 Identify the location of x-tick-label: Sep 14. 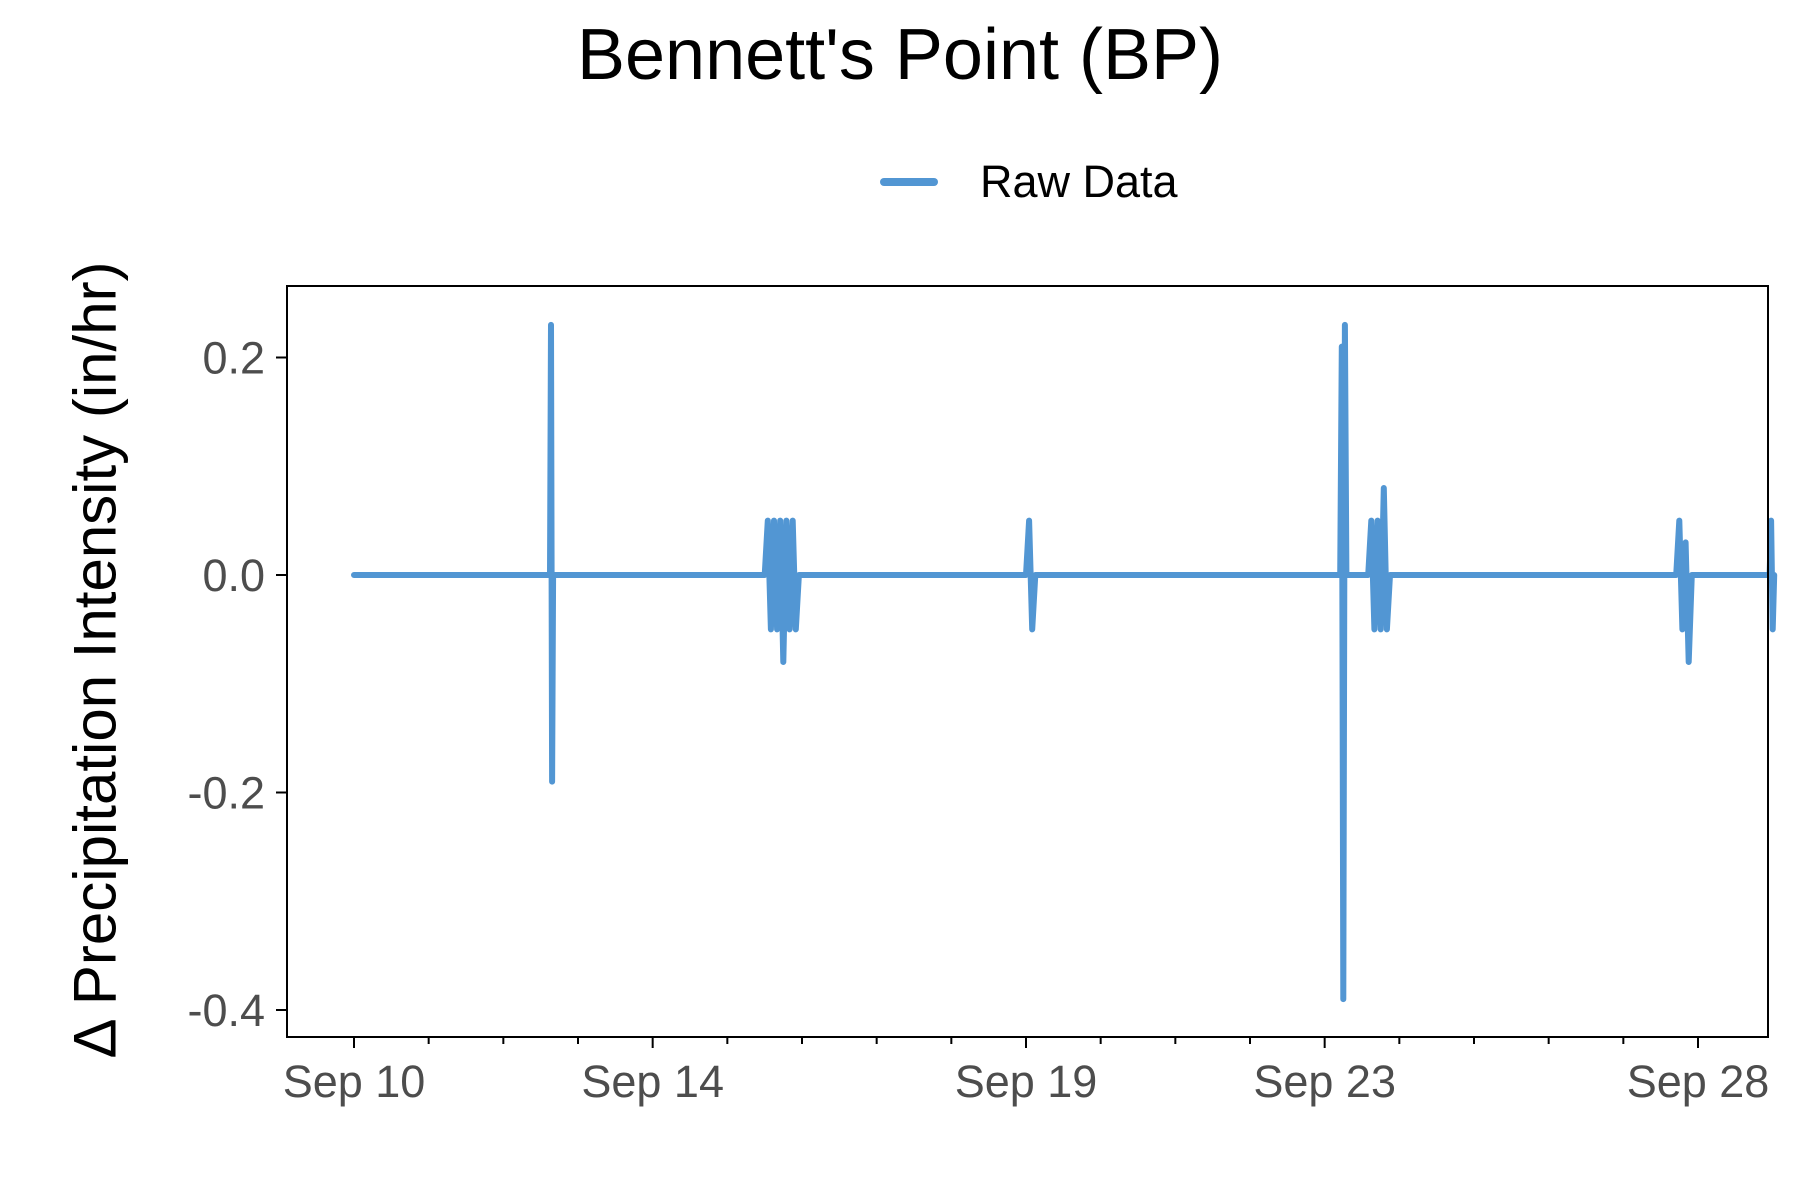
(652, 1081).